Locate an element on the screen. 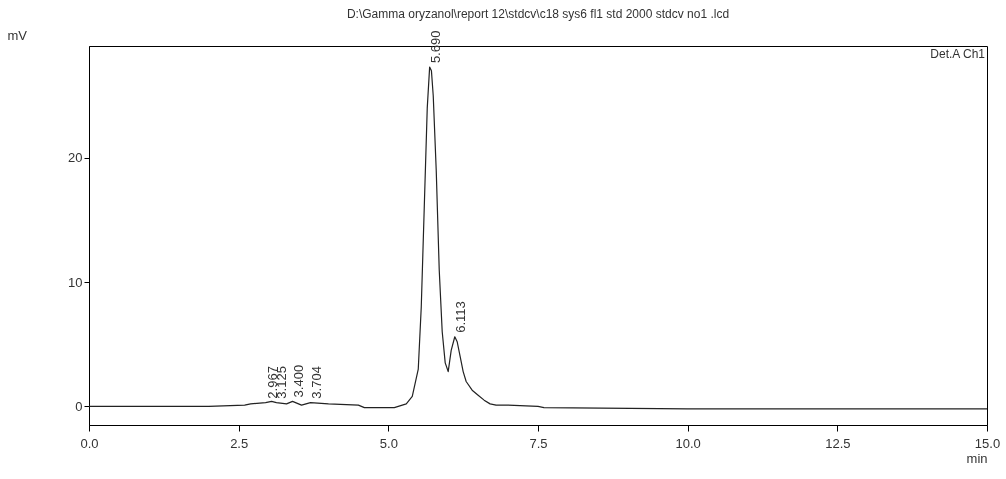  annotation: 3.400 is located at coordinates (298, 381).